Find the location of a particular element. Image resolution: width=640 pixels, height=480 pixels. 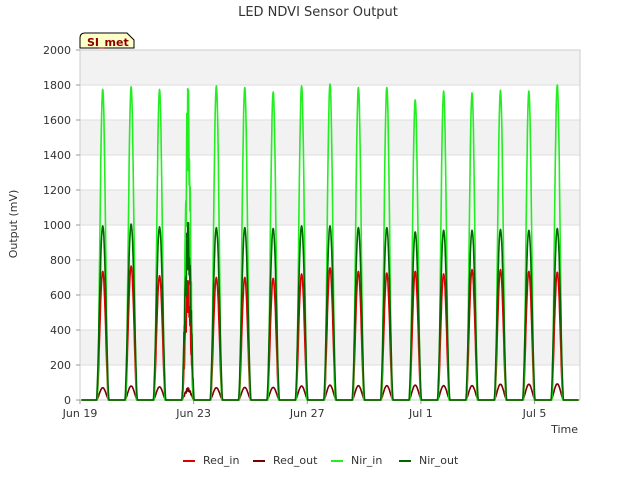

y-axis-ticks: 0 200 400 600 800 1000 1200 1400 1600 1800 2000 is located at coordinates (61, 225).